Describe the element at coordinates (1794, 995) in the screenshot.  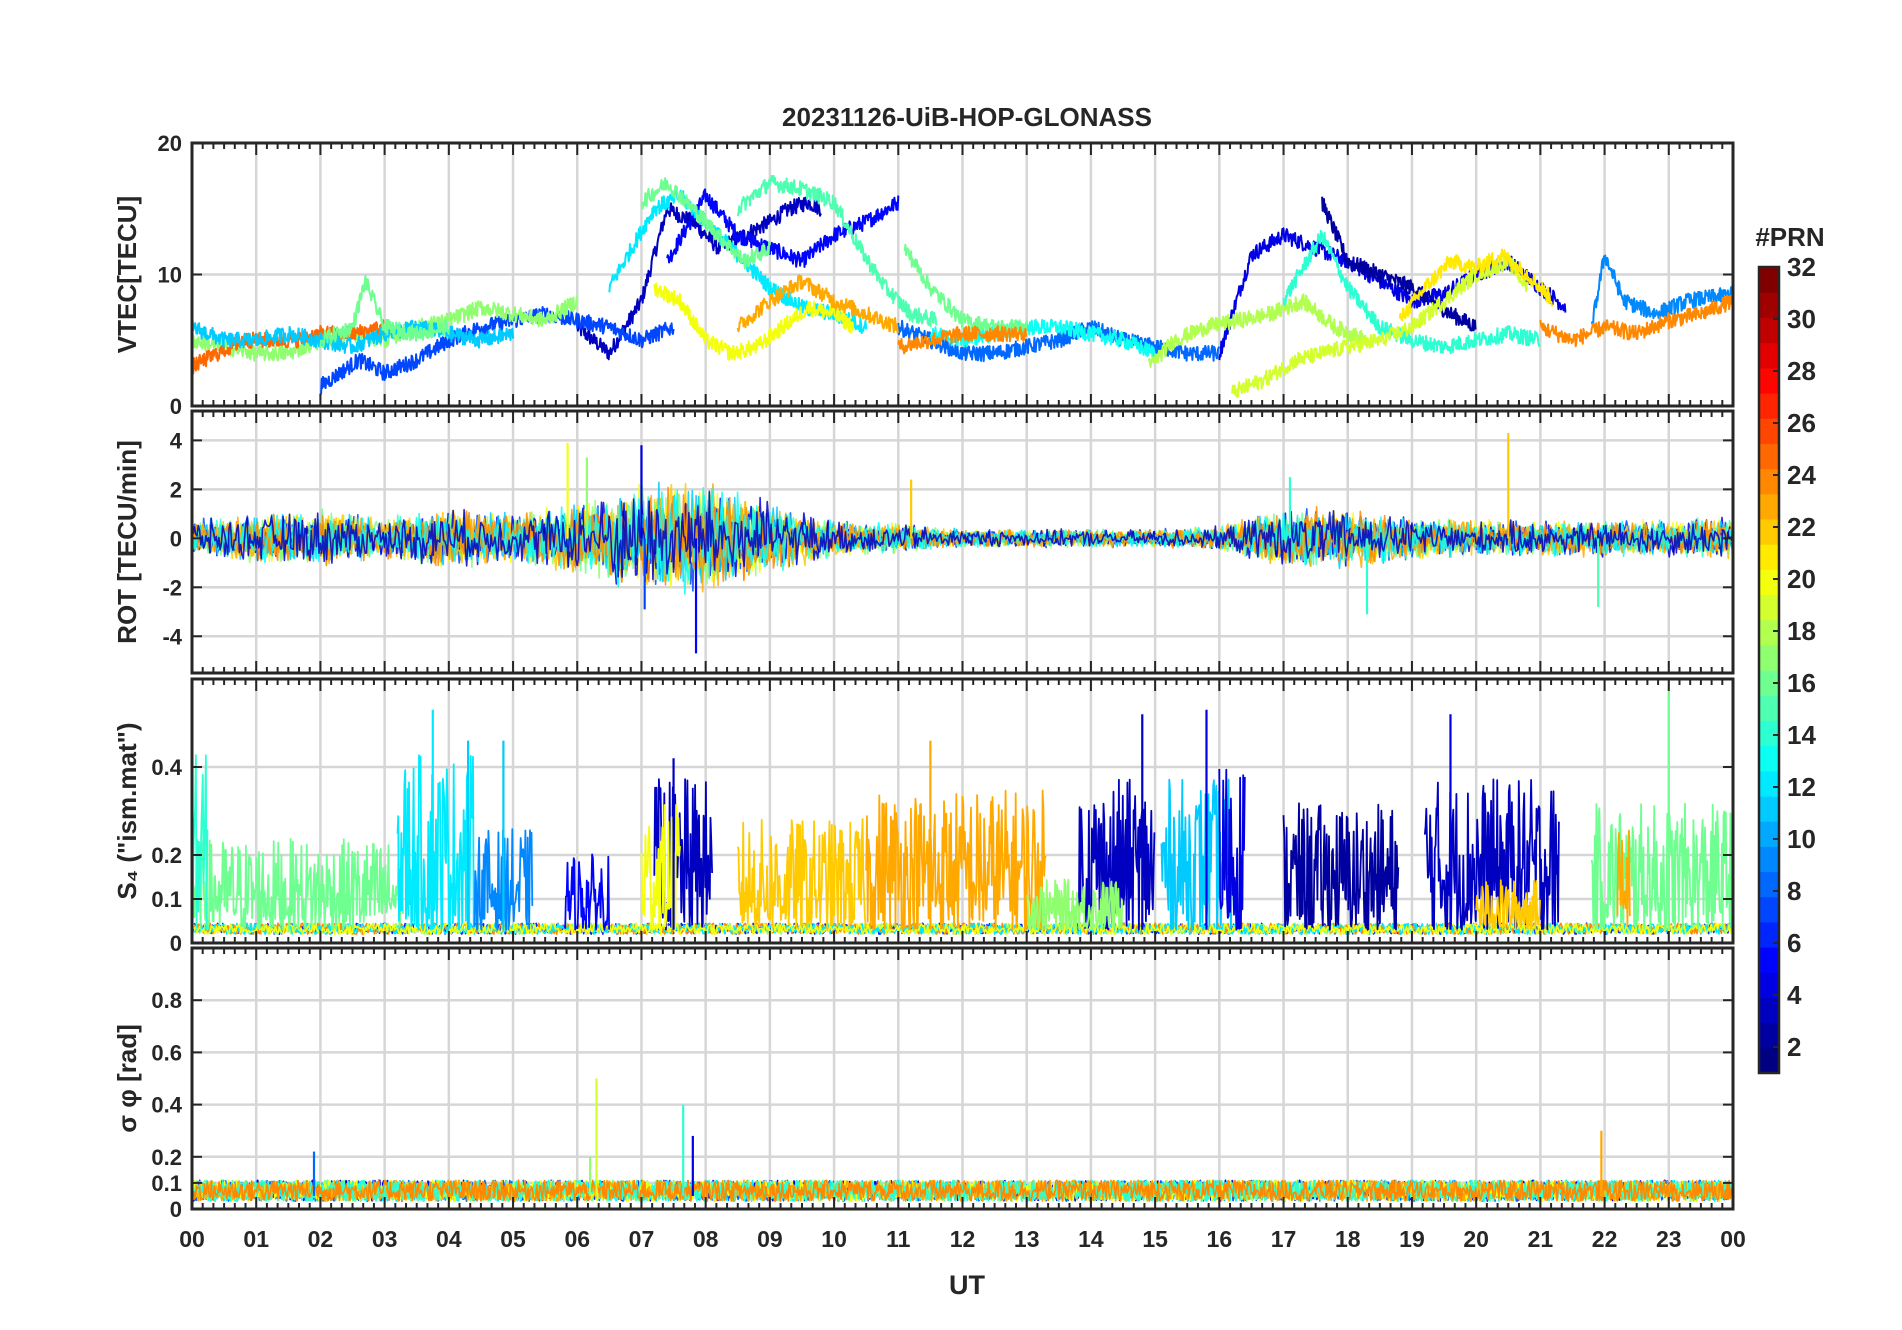
I see `colorbar-tick-label: 4` at that location.